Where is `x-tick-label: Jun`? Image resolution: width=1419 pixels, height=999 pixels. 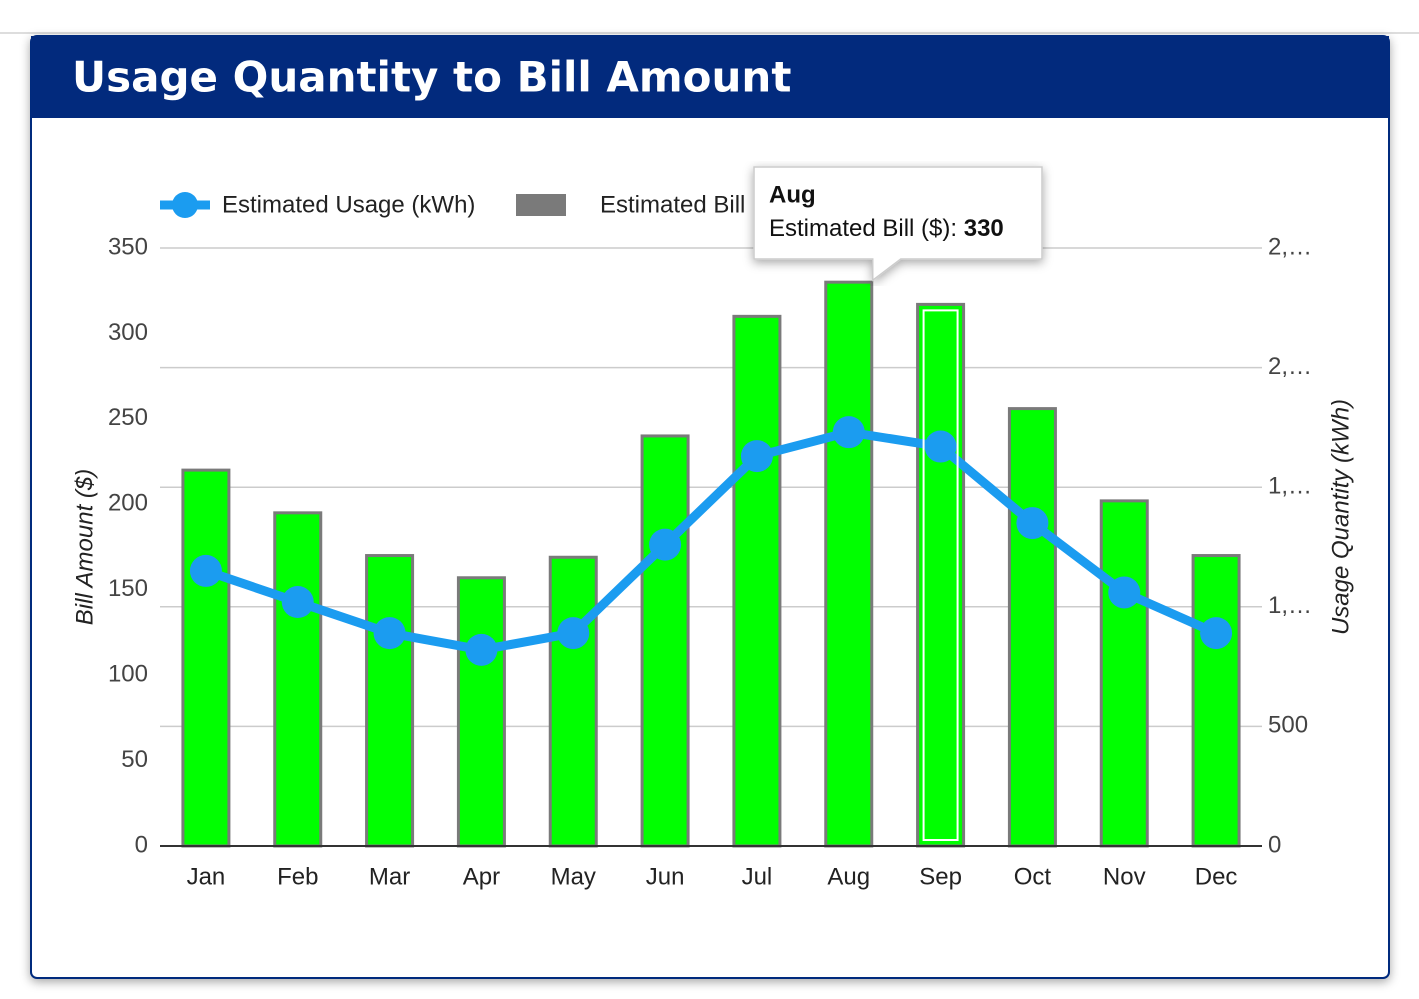 x-tick-label: Jun is located at coordinates (665, 876).